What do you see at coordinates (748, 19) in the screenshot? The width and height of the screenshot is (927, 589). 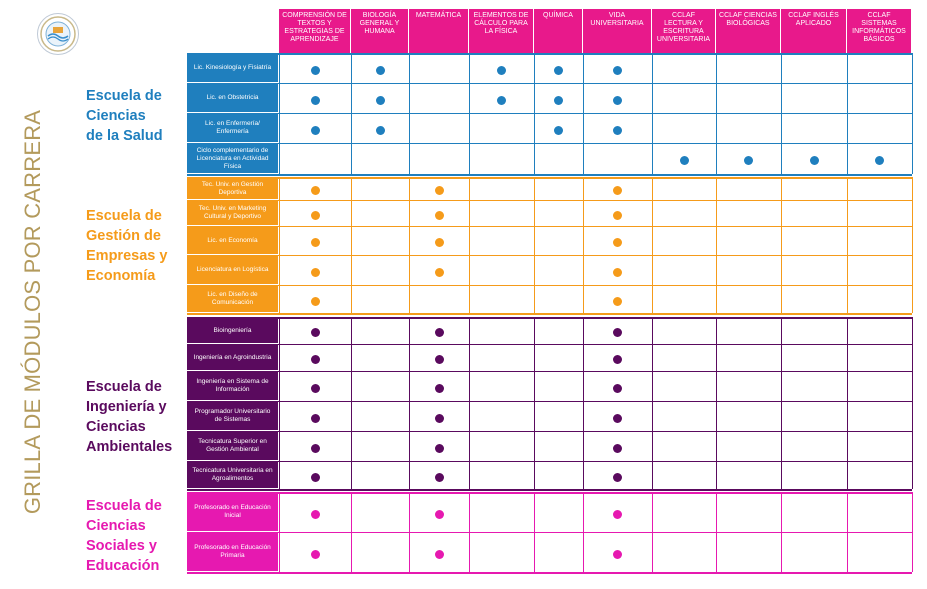 I see `column-header-label: CCLAF CIENCIAS BIOLÓGICAS` at bounding box center [748, 19].